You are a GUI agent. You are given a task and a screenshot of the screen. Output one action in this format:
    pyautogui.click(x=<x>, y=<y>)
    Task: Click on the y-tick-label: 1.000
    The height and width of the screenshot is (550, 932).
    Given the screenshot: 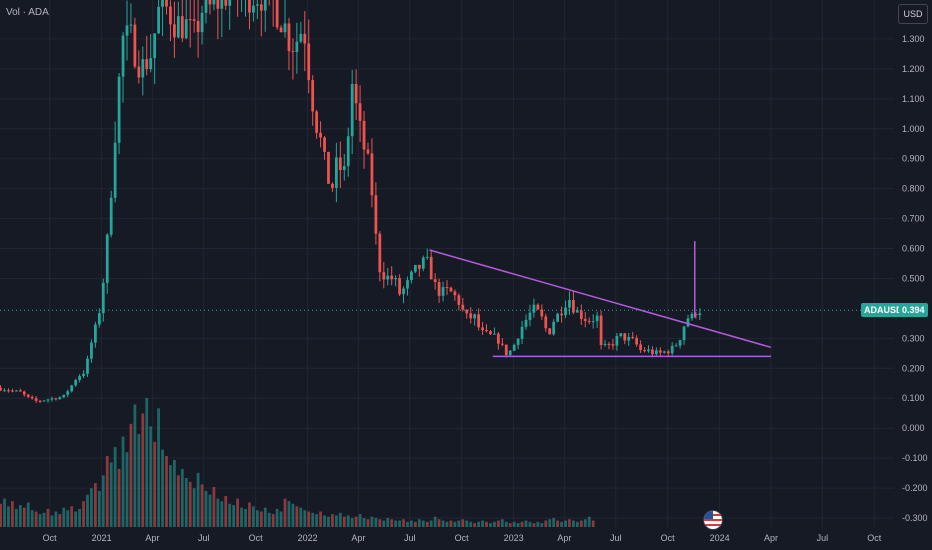 What is the action you would take?
    pyautogui.click(x=913, y=129)
    